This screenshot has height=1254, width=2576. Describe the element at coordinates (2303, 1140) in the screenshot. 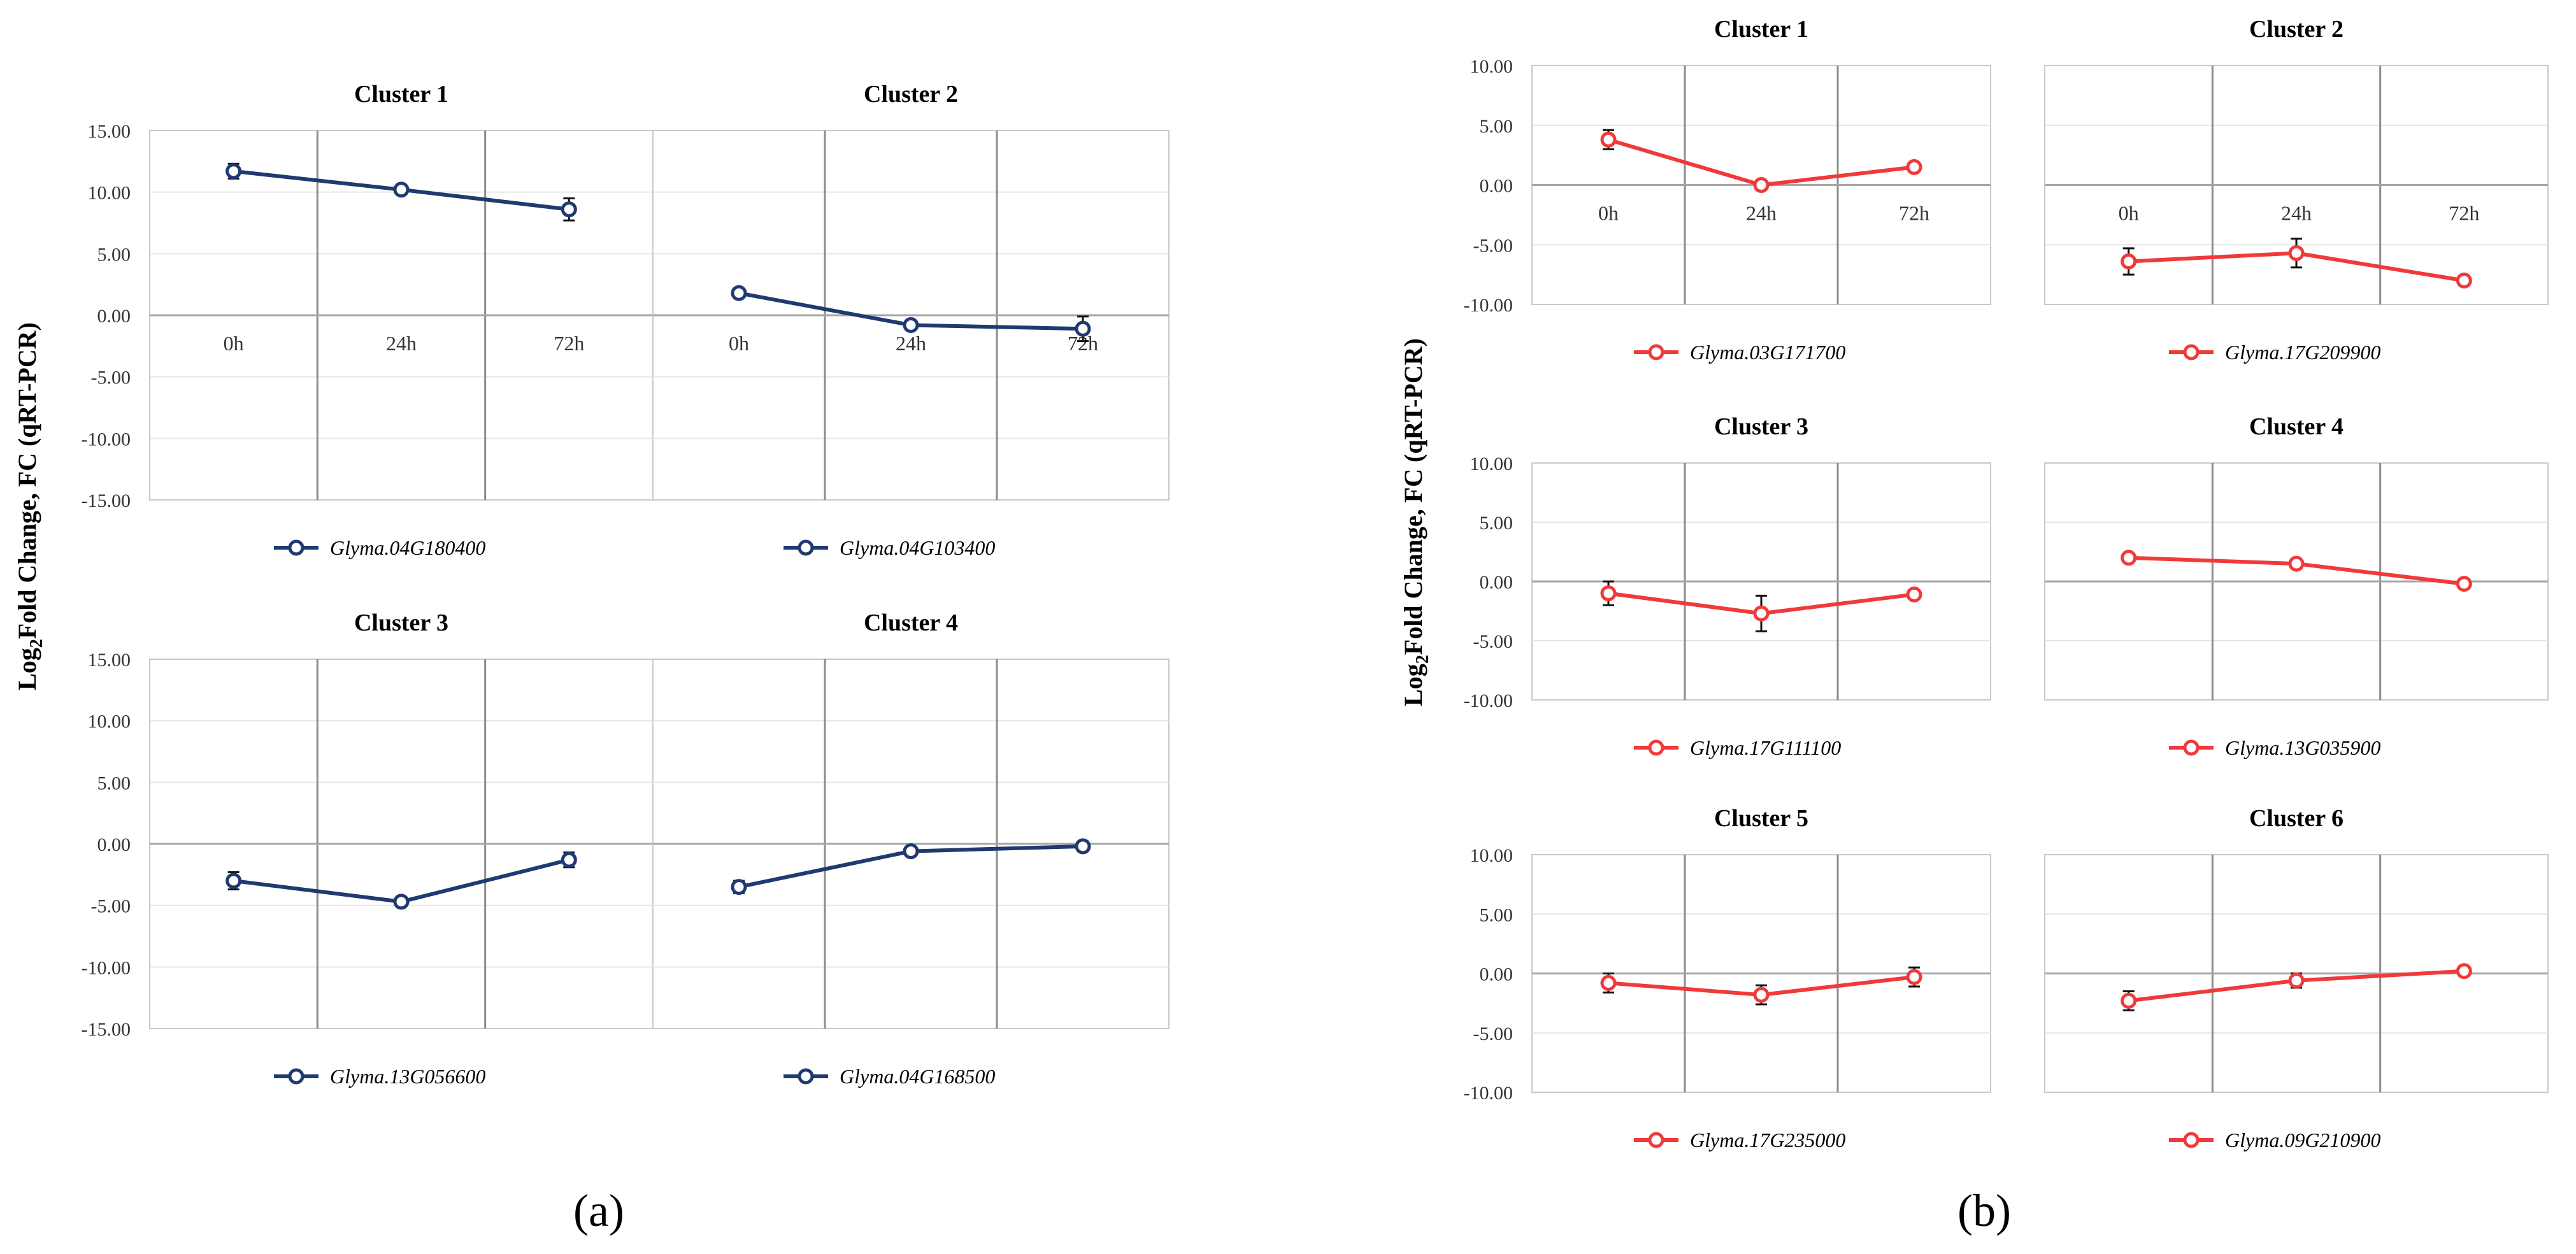

I see `legend-label: Glyma.09G210900` at that location.